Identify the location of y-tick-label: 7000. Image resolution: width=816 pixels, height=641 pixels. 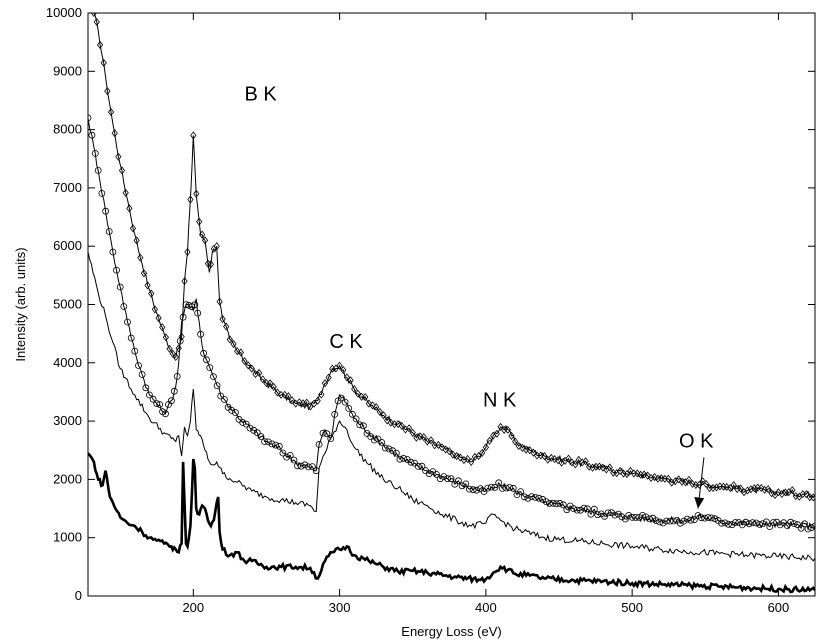
(67, 187).